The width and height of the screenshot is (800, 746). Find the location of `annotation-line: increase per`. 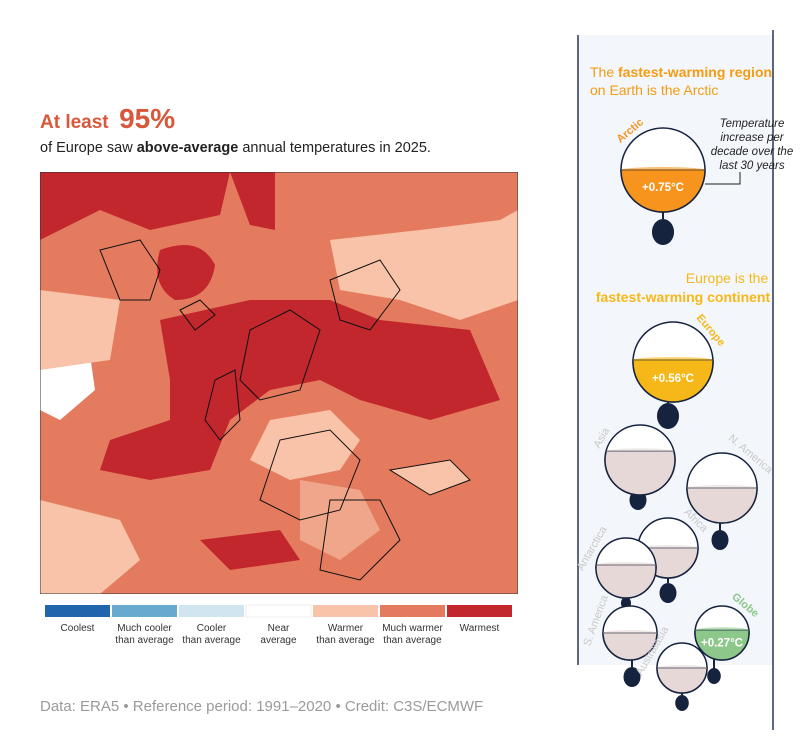

annotation-line: increase per is located at coordinates (752, 138).